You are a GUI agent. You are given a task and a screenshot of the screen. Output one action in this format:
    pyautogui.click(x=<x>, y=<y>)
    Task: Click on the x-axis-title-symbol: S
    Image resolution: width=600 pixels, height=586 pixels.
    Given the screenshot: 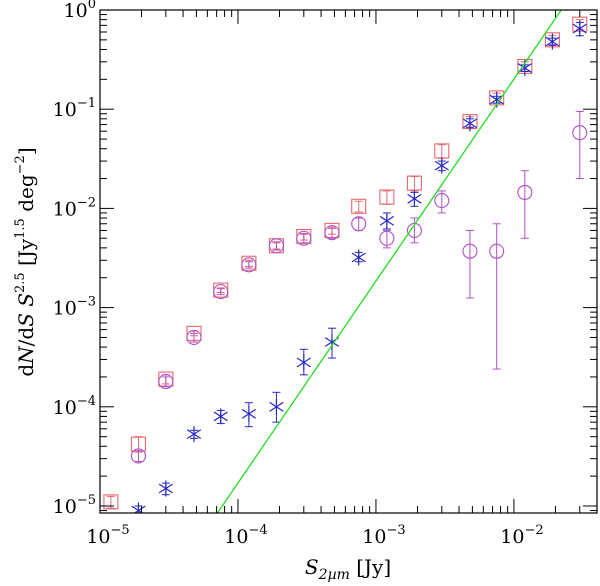 What is the action you would take?
    pyautogui.click(x=312, y=567)
    